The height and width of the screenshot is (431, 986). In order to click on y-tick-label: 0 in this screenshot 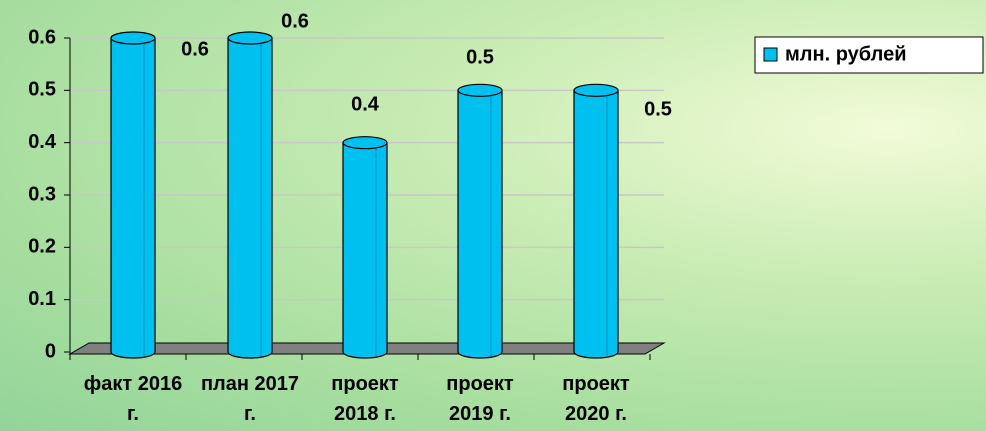, I will do `click(50, 351)`.